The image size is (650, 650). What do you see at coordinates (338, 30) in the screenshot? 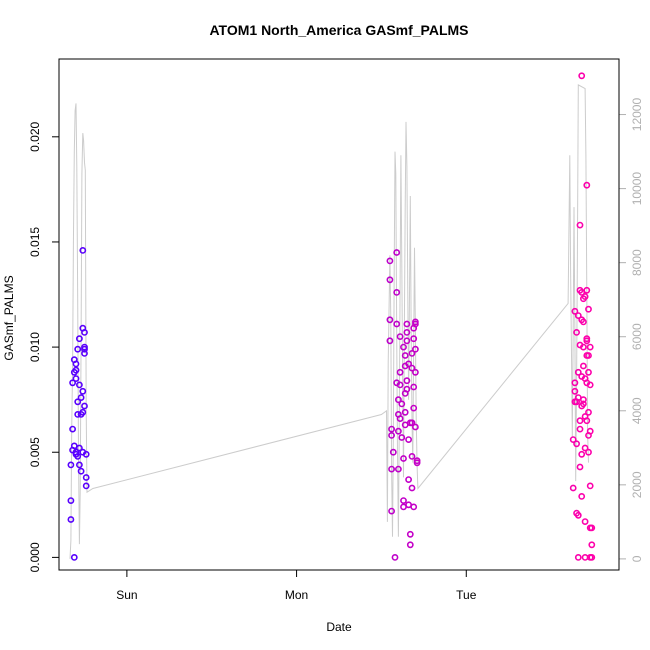
I see `chart-title: ATOM1 North_America GASmf_PALMS` at bounding box center [338, 30].